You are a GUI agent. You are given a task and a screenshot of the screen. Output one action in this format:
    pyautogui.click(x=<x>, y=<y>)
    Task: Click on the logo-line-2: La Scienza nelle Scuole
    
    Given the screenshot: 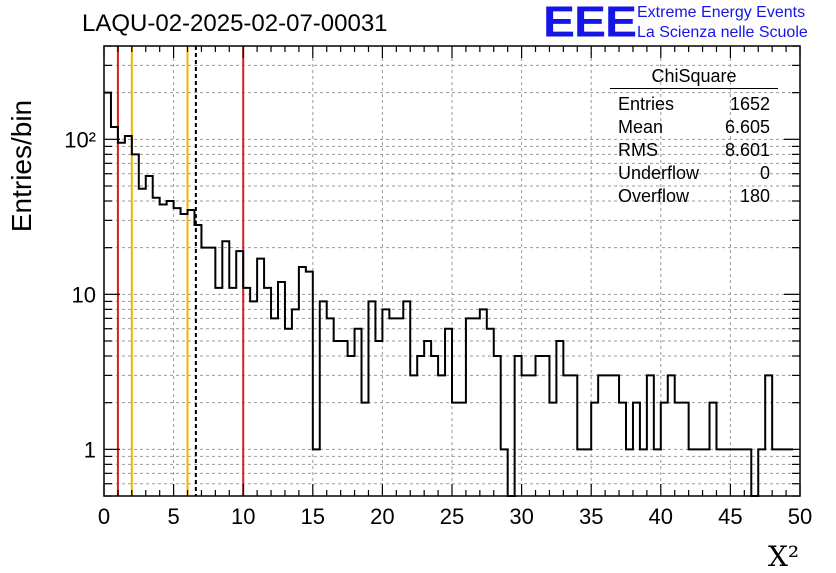 What is the action you would take?
    pyautogui.click(x=722, y=32)
    